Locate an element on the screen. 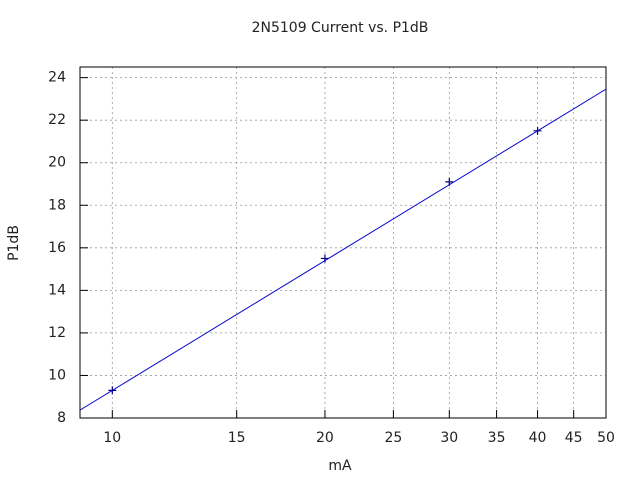 This screenshot has width=640, height=484. x-tick-label: 25 is located at coordinates (393, 438).